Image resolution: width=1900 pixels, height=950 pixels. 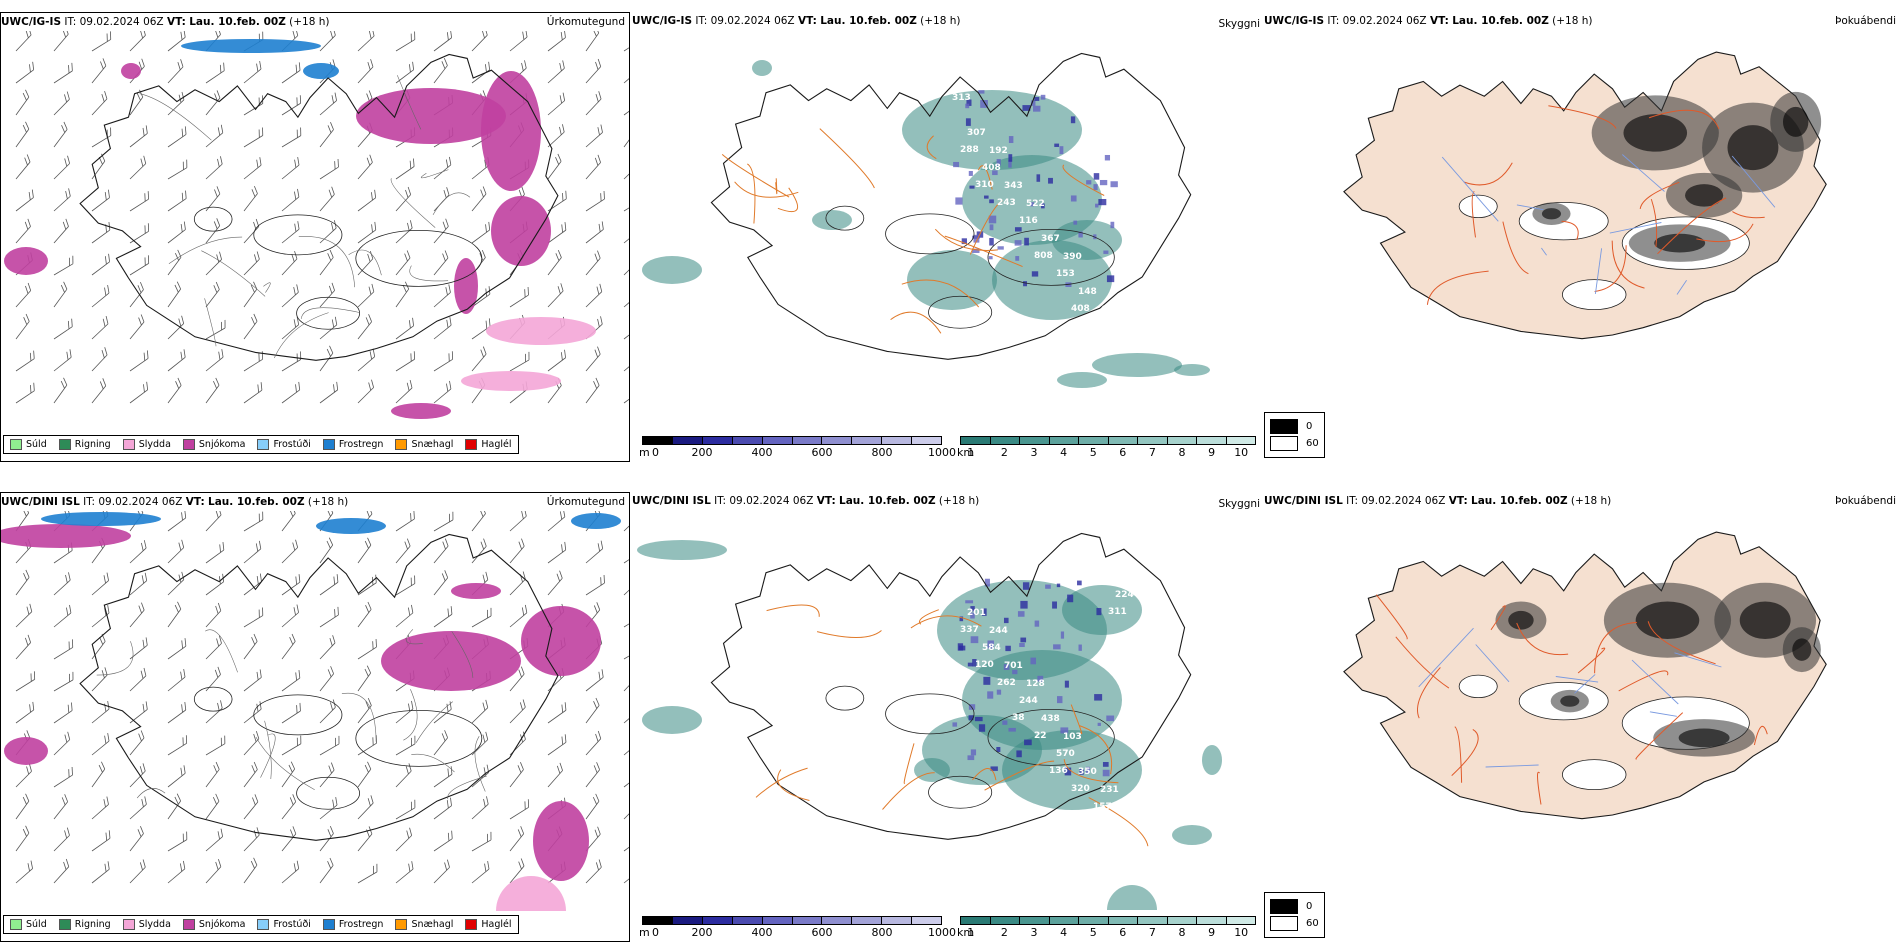 I want to click on panel-type-label: Skyggni, so click(x=1239, y=24).